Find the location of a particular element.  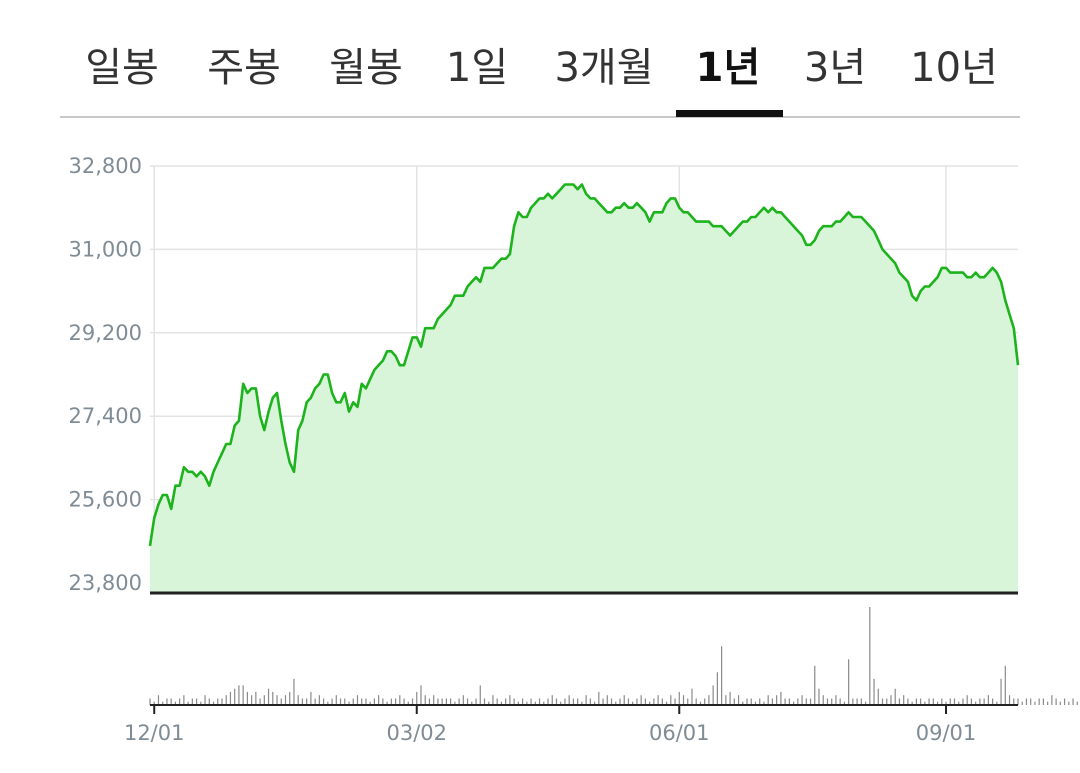

y-tick-label: 27,400 is located at coordinates (105, 416).